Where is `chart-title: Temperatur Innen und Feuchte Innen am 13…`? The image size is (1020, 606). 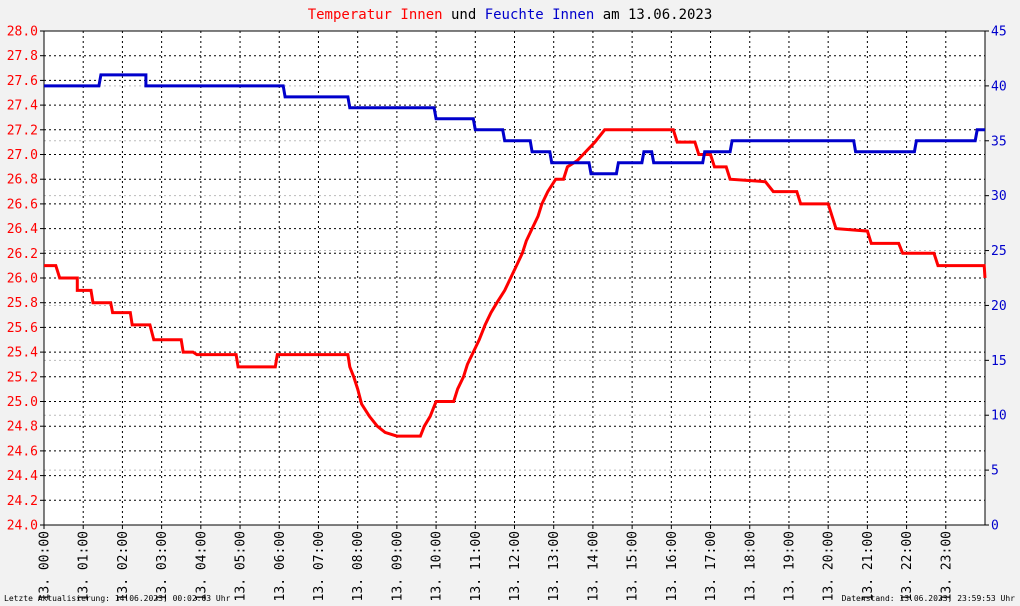
chart-title: Temperatur Innen und Feuchte Innen am 13… is located at coordinates (510, 15).